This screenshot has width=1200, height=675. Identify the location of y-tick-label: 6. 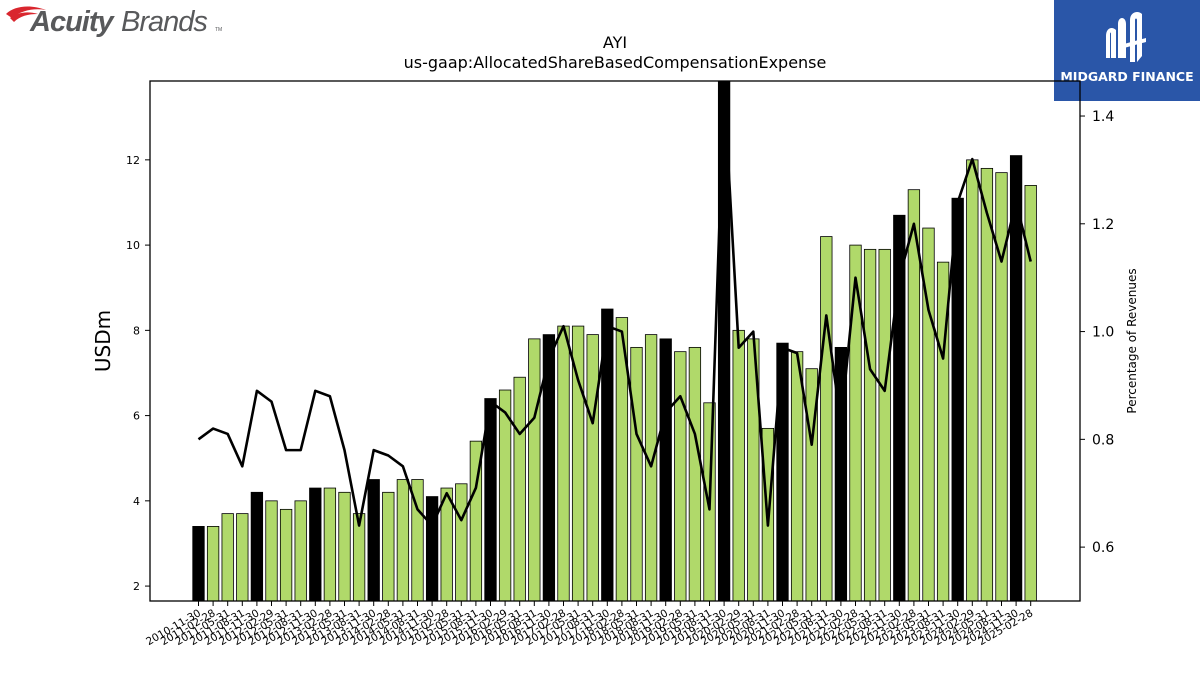
(136, 416).